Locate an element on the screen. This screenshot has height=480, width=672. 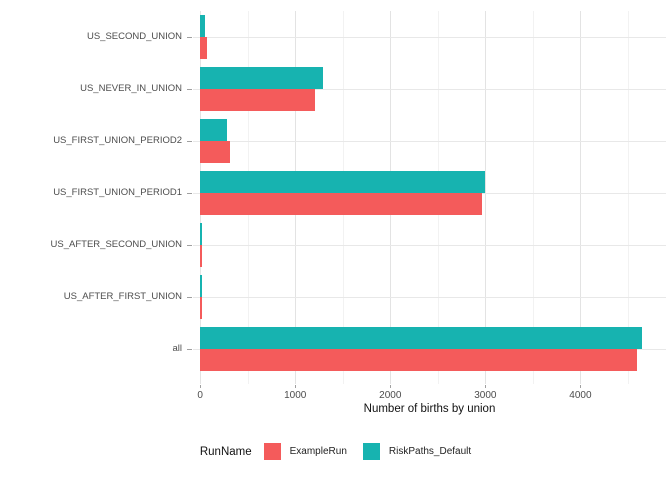
y-axis-label: US_FIRST_UNION_PERIOD1 is located at coordinates (117, 192).